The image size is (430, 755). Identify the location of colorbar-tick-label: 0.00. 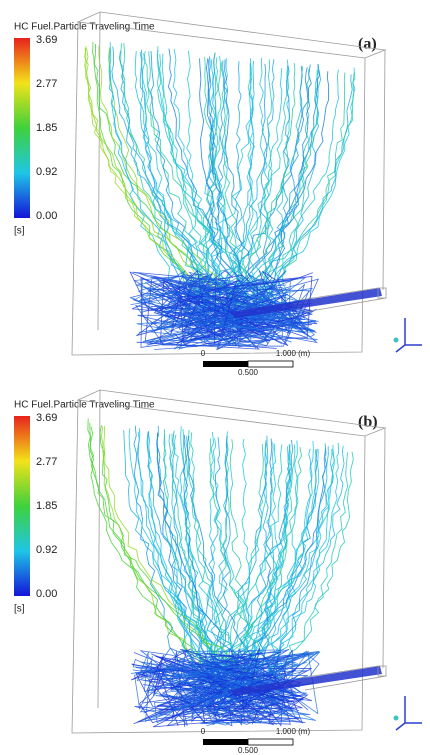
(46, 216).